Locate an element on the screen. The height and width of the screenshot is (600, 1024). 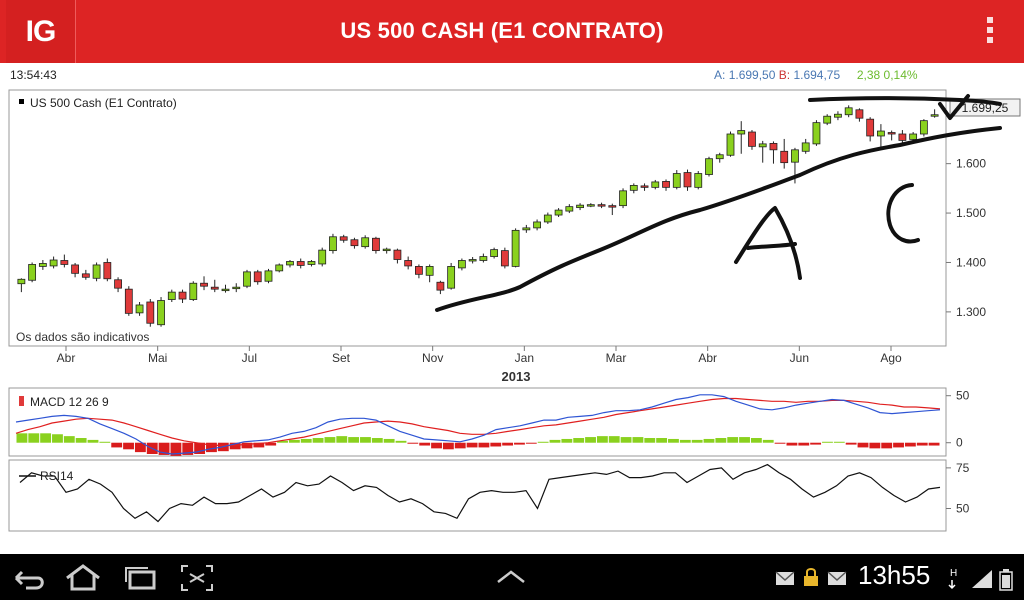
chevron-up-icon is located at coordinates (511, 577).